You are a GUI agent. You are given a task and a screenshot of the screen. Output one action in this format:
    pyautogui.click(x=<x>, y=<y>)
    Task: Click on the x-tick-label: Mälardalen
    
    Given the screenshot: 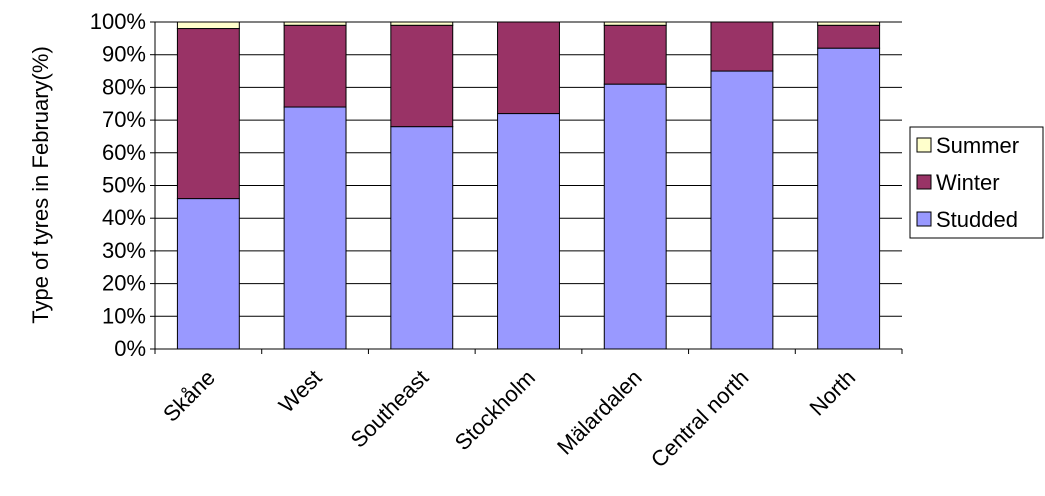 What is the action you would take?
    pyautogui.click(x=599, y=412)
    